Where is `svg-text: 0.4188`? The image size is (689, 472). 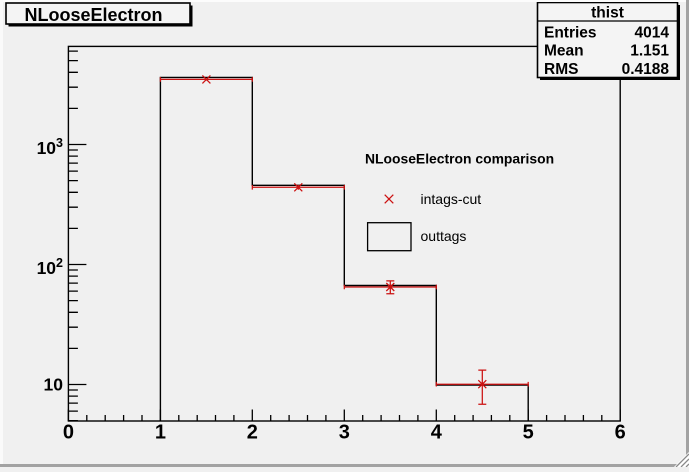
svg-text: 0.4188 is located at coordinates (646, 69).